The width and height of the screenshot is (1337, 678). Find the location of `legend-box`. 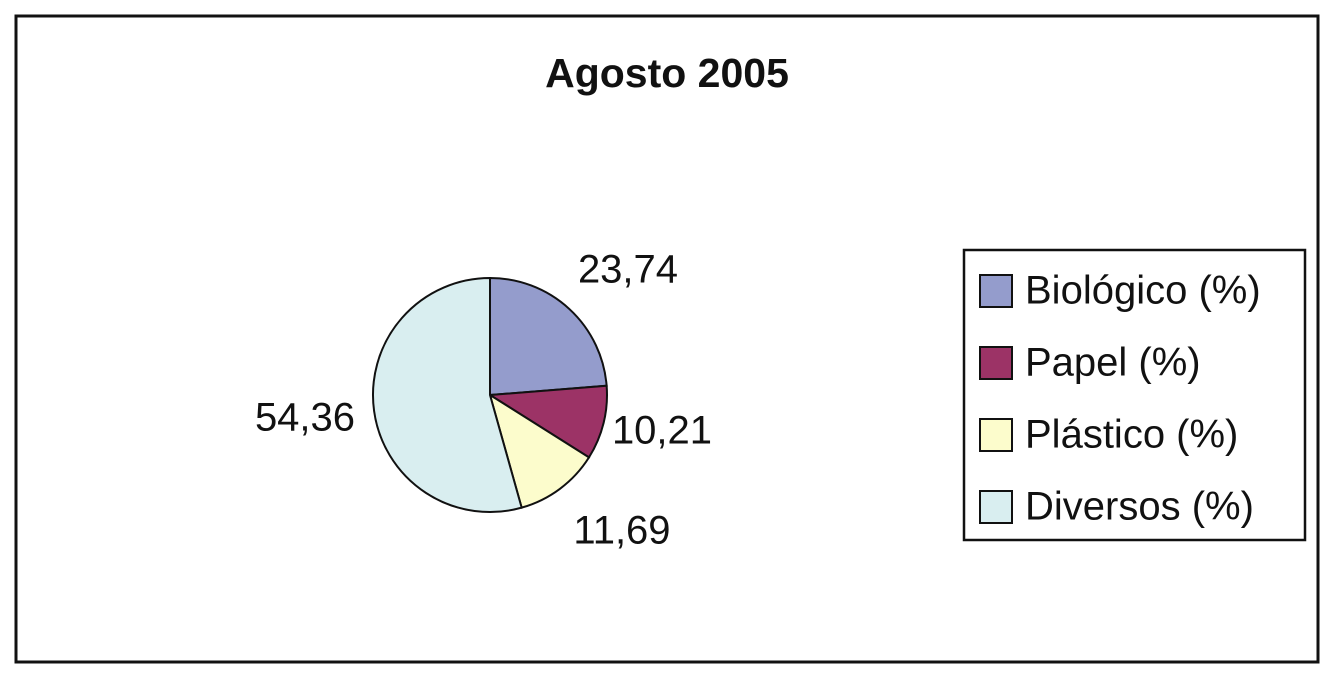

legend-box is located at coordinates (1134, 395).